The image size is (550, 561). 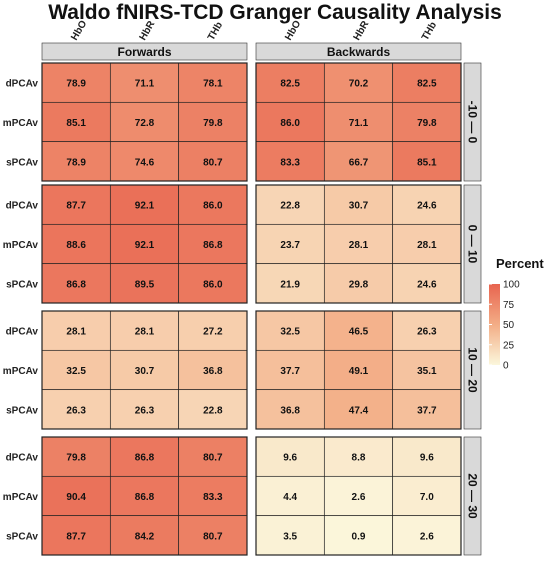 I want to click on legend-colorbar, so click(x=494, y=324).